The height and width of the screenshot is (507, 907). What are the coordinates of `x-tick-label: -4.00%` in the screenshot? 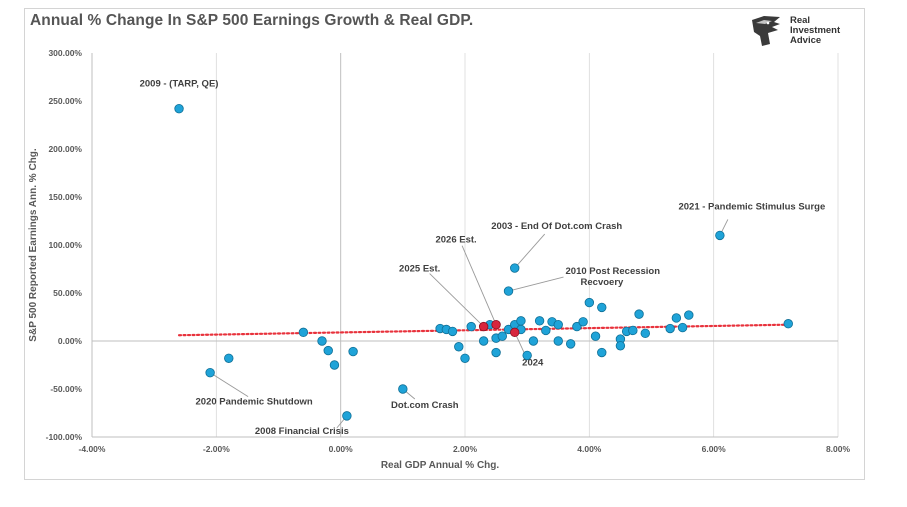 It's located at (92, 449).